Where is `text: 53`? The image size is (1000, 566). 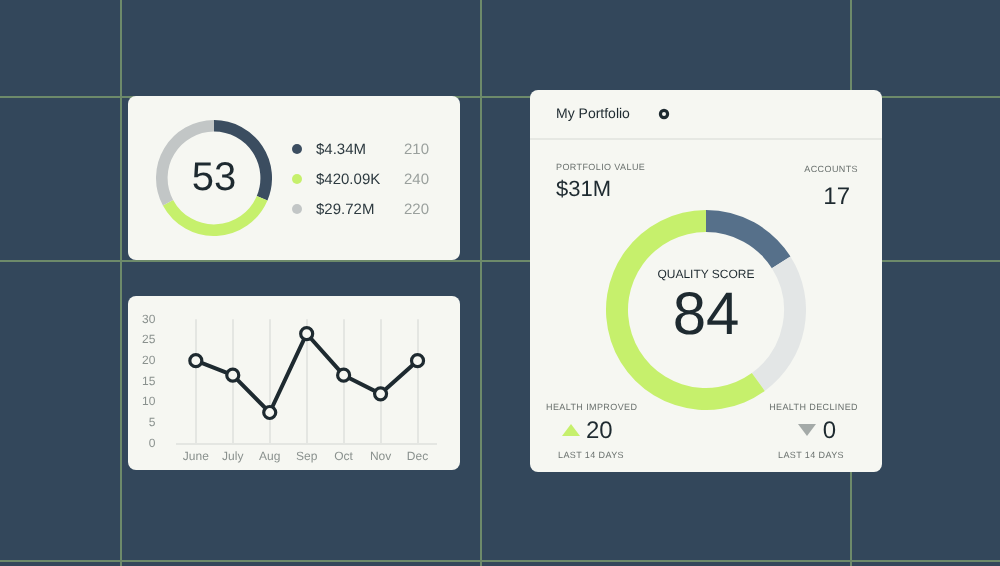
text: 53 is located at coordinates (214, 178).